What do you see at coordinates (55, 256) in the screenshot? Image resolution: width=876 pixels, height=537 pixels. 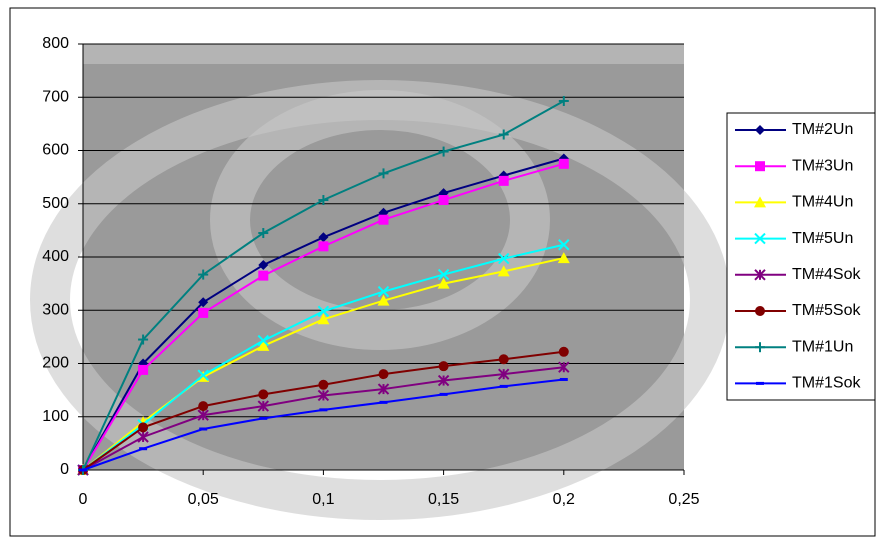 I see `y-tick-label: 400` at bounding box center [55, 256].